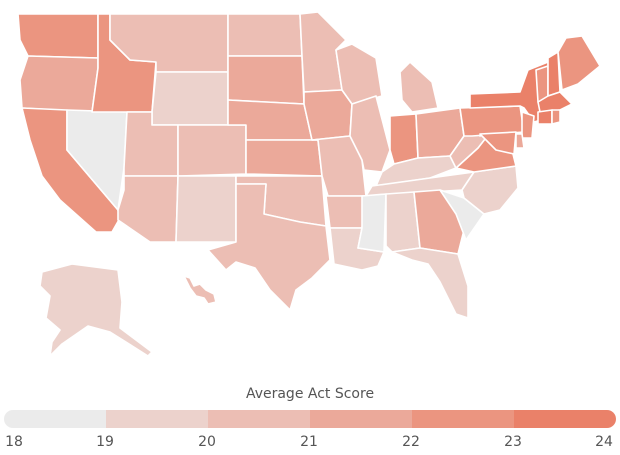  Describe the element at coordinates (498, 143) in the screenshot. I see `state-md` at that location.